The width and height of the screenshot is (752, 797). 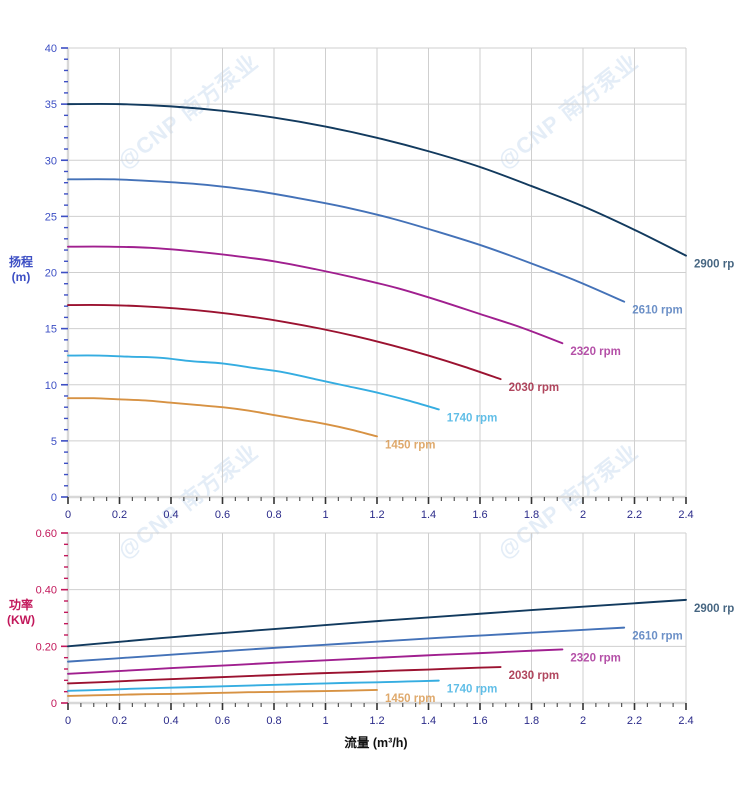 I want to click on y-tick-label: 40, so click(x=51, y=49).